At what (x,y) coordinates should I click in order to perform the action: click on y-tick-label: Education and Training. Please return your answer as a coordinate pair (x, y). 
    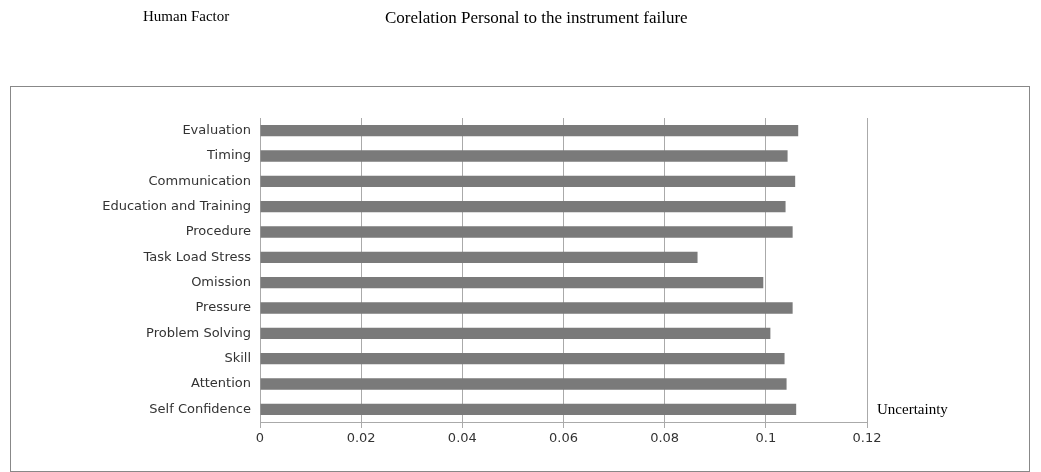
    Looking at the image, I should click on (176, 206).